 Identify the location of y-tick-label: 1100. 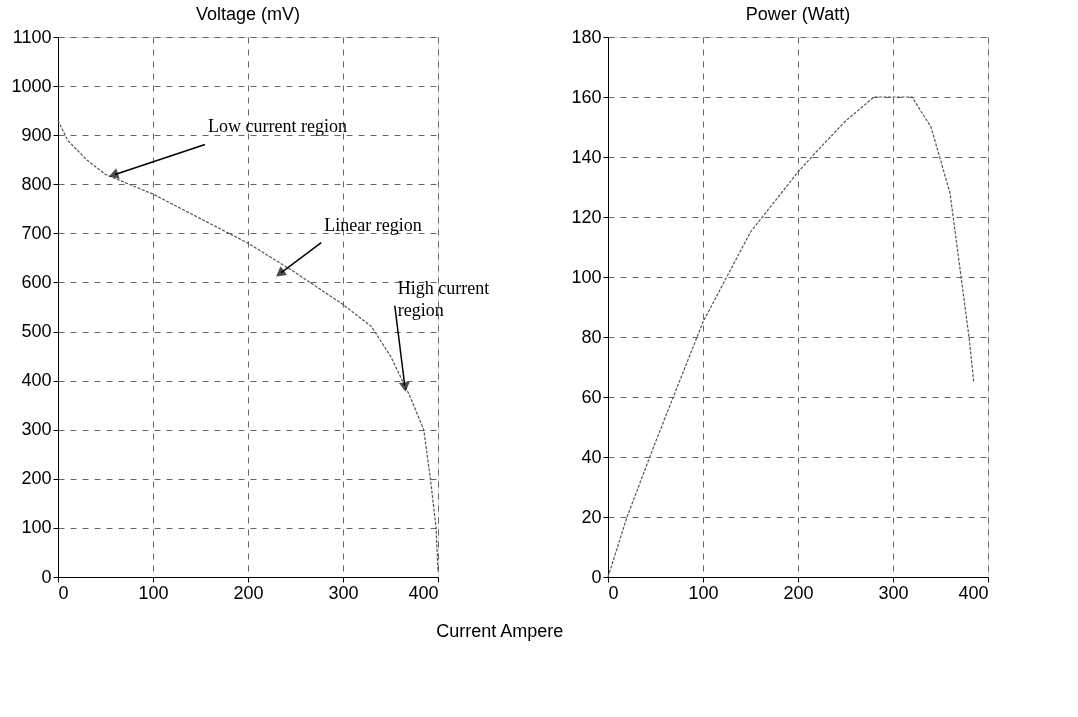
(32, 36).